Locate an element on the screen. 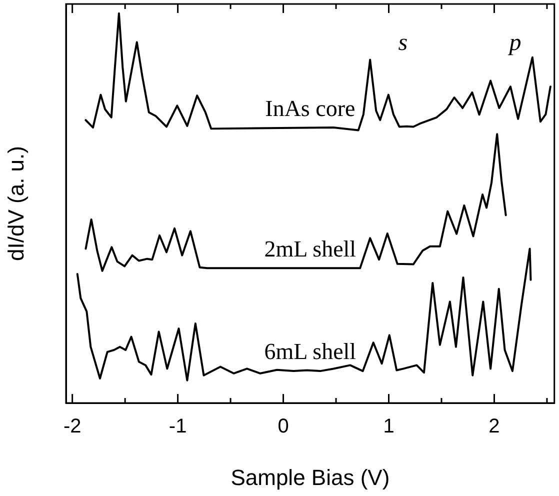 This screenshot has height=496, width=559. x-tick-label: 2 is located at coordinates (494, 427).